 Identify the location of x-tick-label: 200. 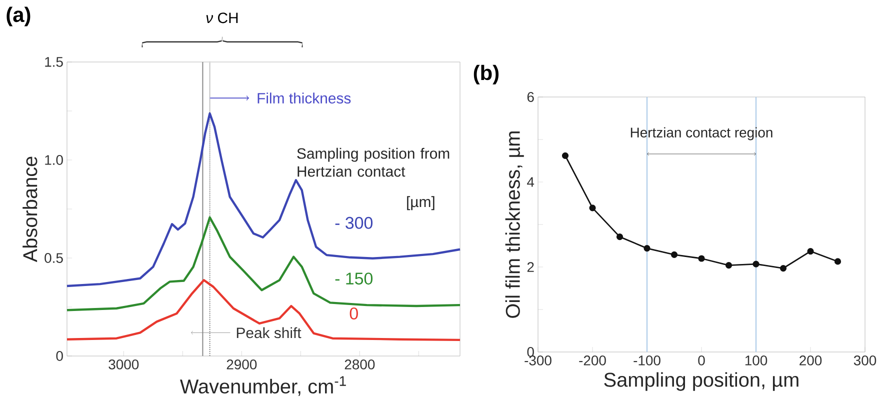
(811, 361).